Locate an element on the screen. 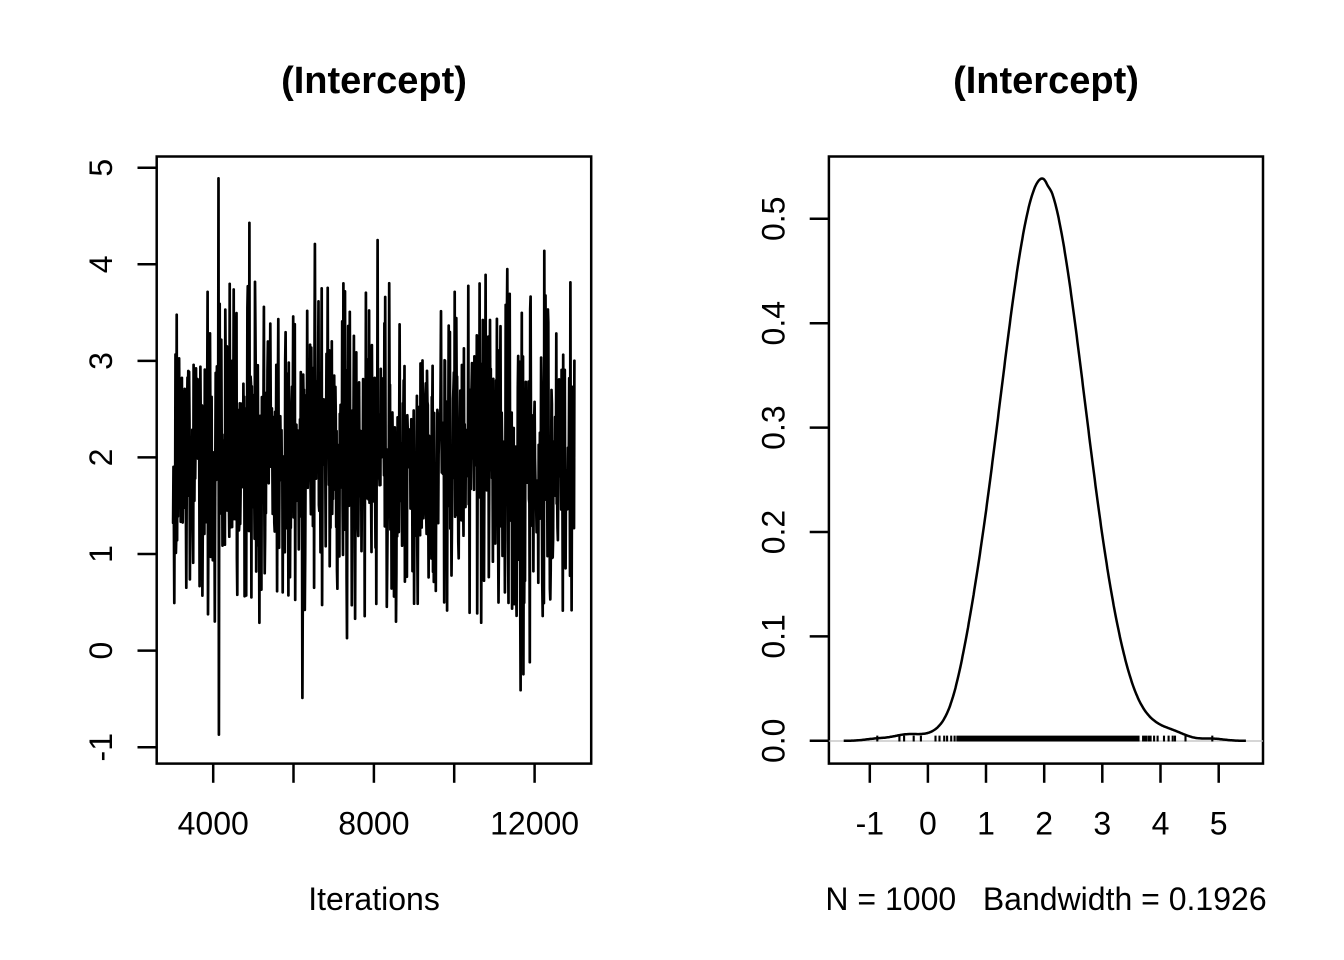  svg-text: 0.1 is located at coordinates (773, 636).